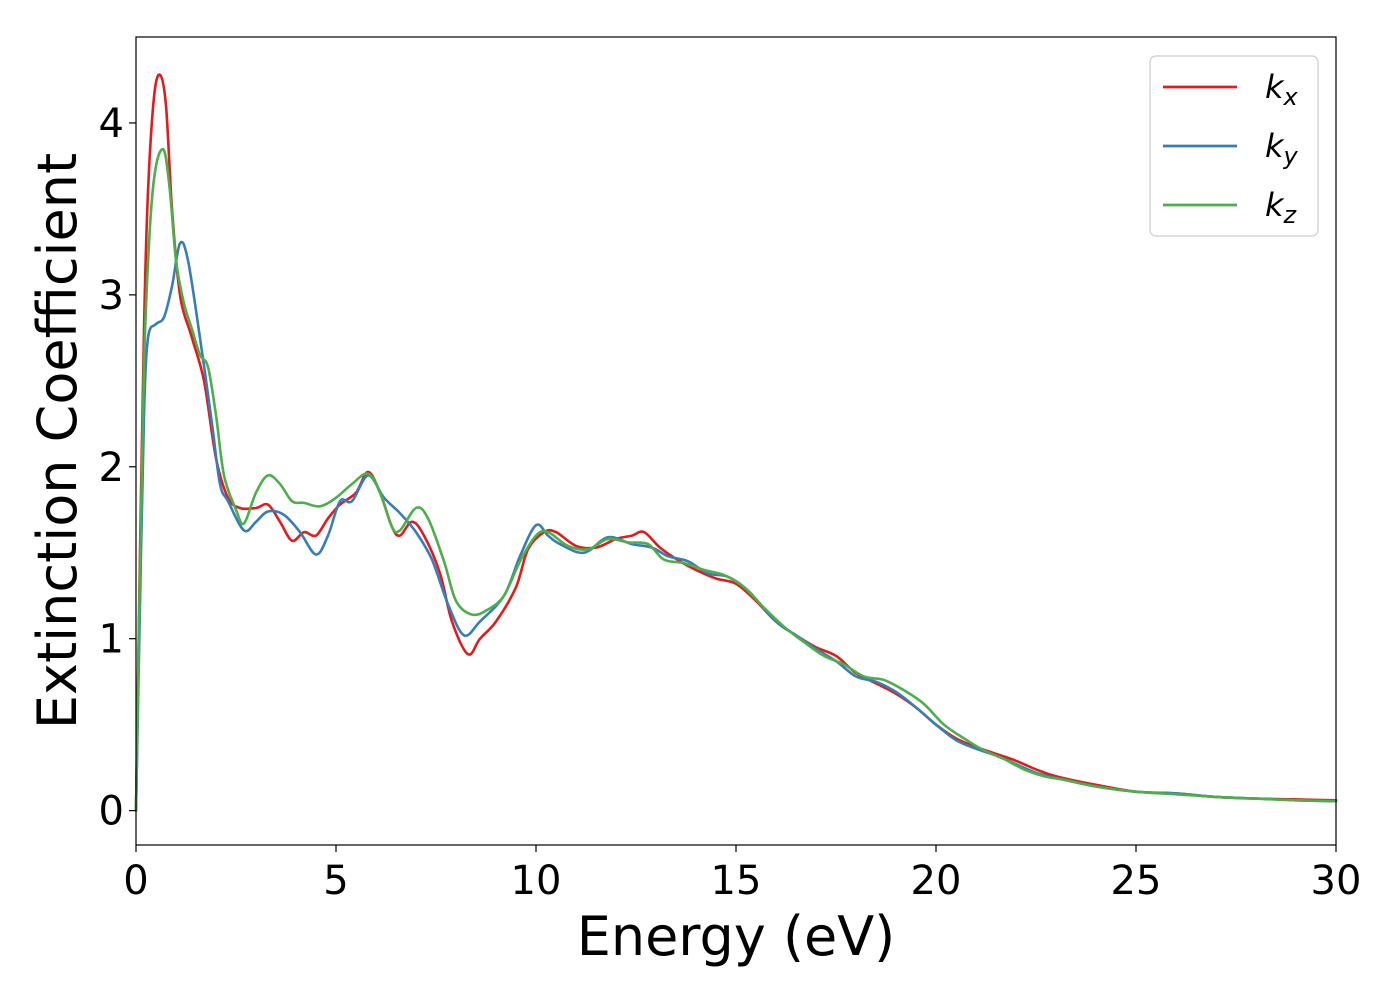 Image resolution: width=1400 pixels, height=1000 pixels. What do you see at coordinates (111, 124) in the screenshot?
I see `y-tick-label: 4` at bounding box center [111, 124].